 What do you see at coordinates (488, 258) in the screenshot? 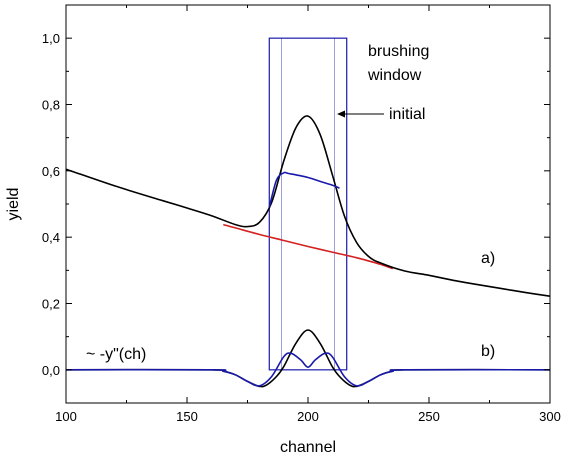
I see `annotation-label-a: a)` at bounding box center [488, 258].